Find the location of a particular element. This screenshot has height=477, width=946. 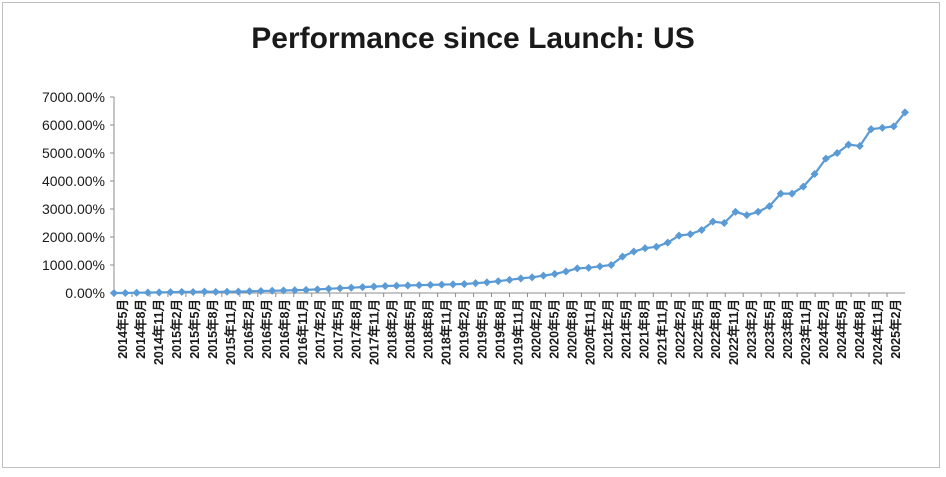

x-tick-label: 2023年8月 is located at coordinates (787, 329).